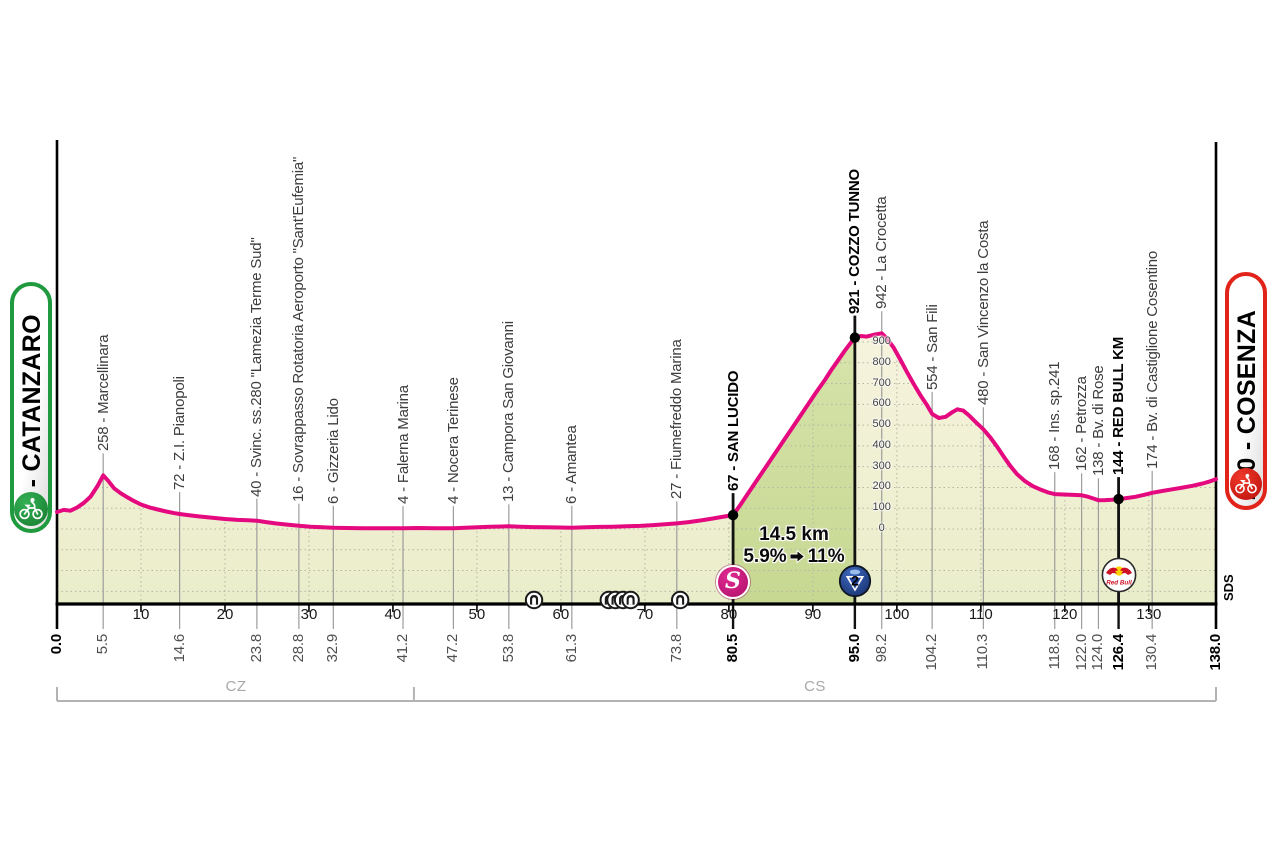  Describe the element at coordinates (881, 507) in the screenshot. I see `elevation-scale-value: 100` at that location.